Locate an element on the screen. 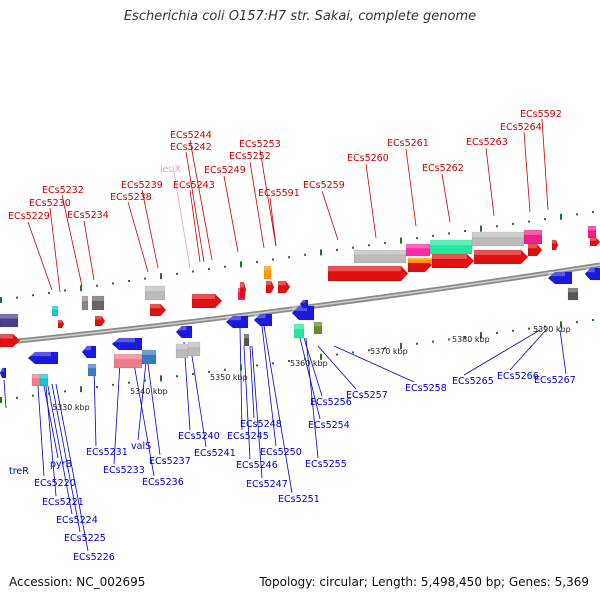 This screenshot has height=600, width=600. upper-gene-label: ECs5259 is located at coordinates (324, 185).